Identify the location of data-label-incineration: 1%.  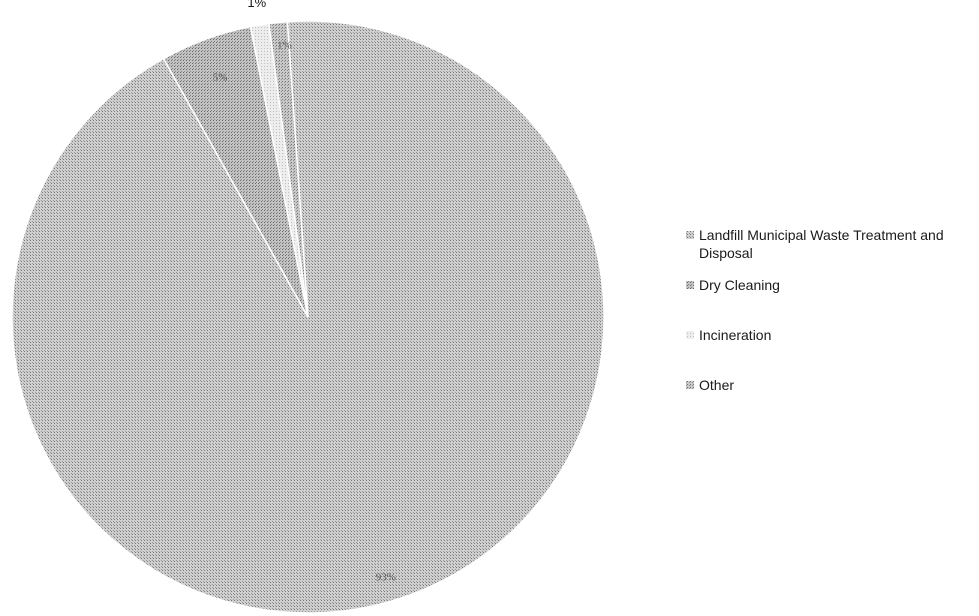
(256, 5).